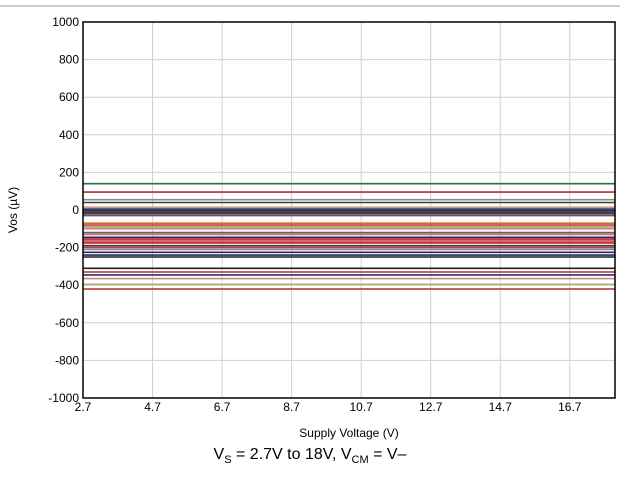 The width and height of the screenshot is (620, 479). What do you see at coordinates (570, 407) in the screenshot?
I see `x-tick-label: 16.7` at bounding box center [570, 407].